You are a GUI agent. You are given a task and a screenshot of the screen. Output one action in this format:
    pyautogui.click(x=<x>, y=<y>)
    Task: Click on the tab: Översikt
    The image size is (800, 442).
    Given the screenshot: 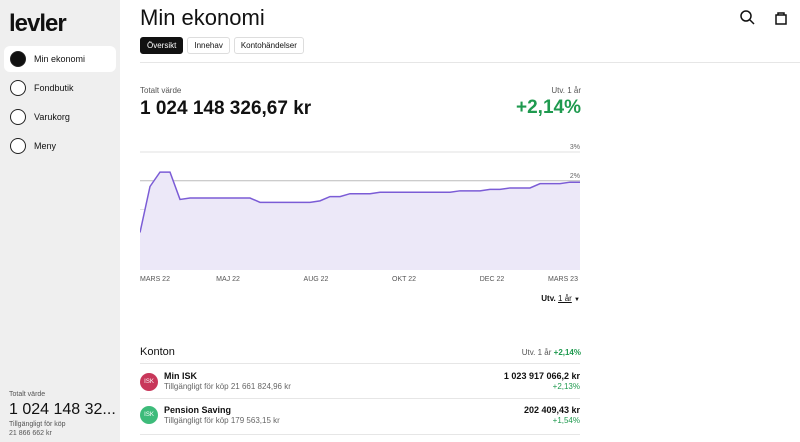 What is the action you would take?
    pyautogui.click(x=162, y=45)
    